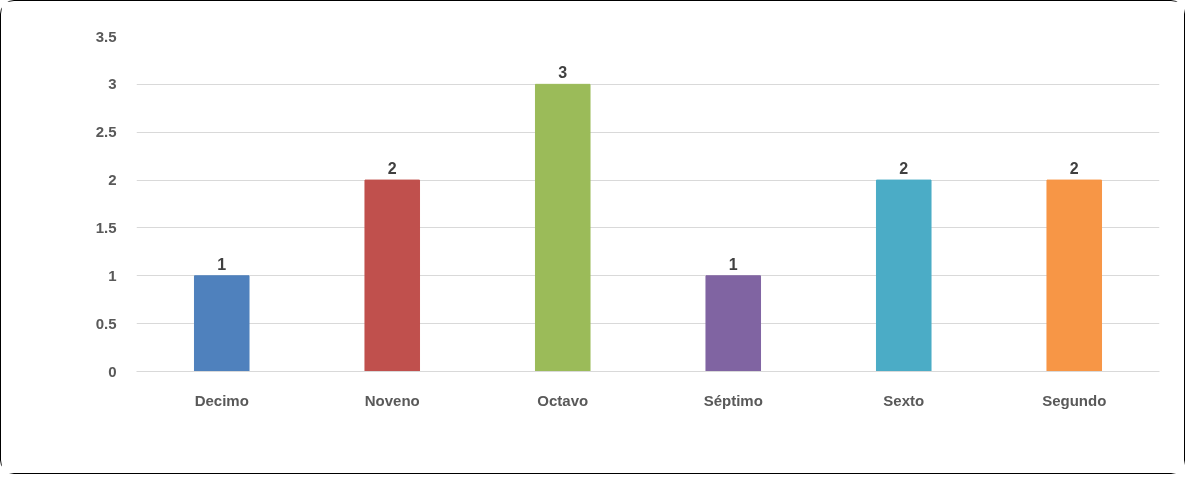 This screenshot has width=1189, height=478. Describe the element at coordinates (392, 400) in the screenshot. I see `x-tick-label: Noveno` at that location.